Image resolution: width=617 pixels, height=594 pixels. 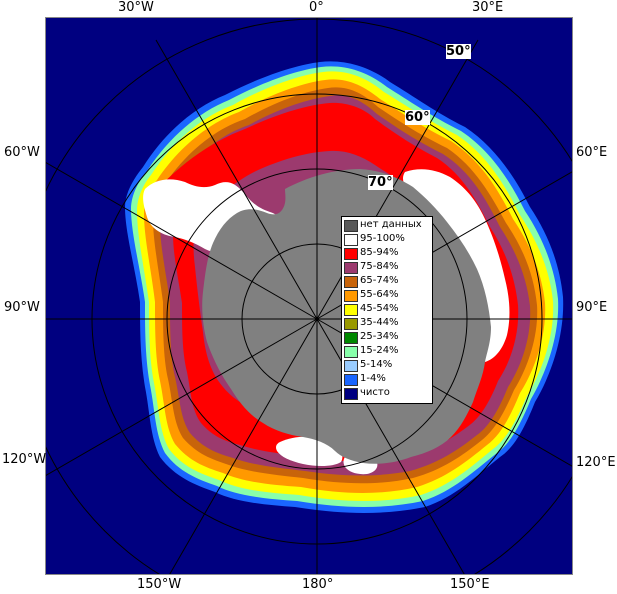 What do you see at coordinates (382, 238) in the screenshot?
I see `legend-label: 95-100%` at bounding box center [382, 238].